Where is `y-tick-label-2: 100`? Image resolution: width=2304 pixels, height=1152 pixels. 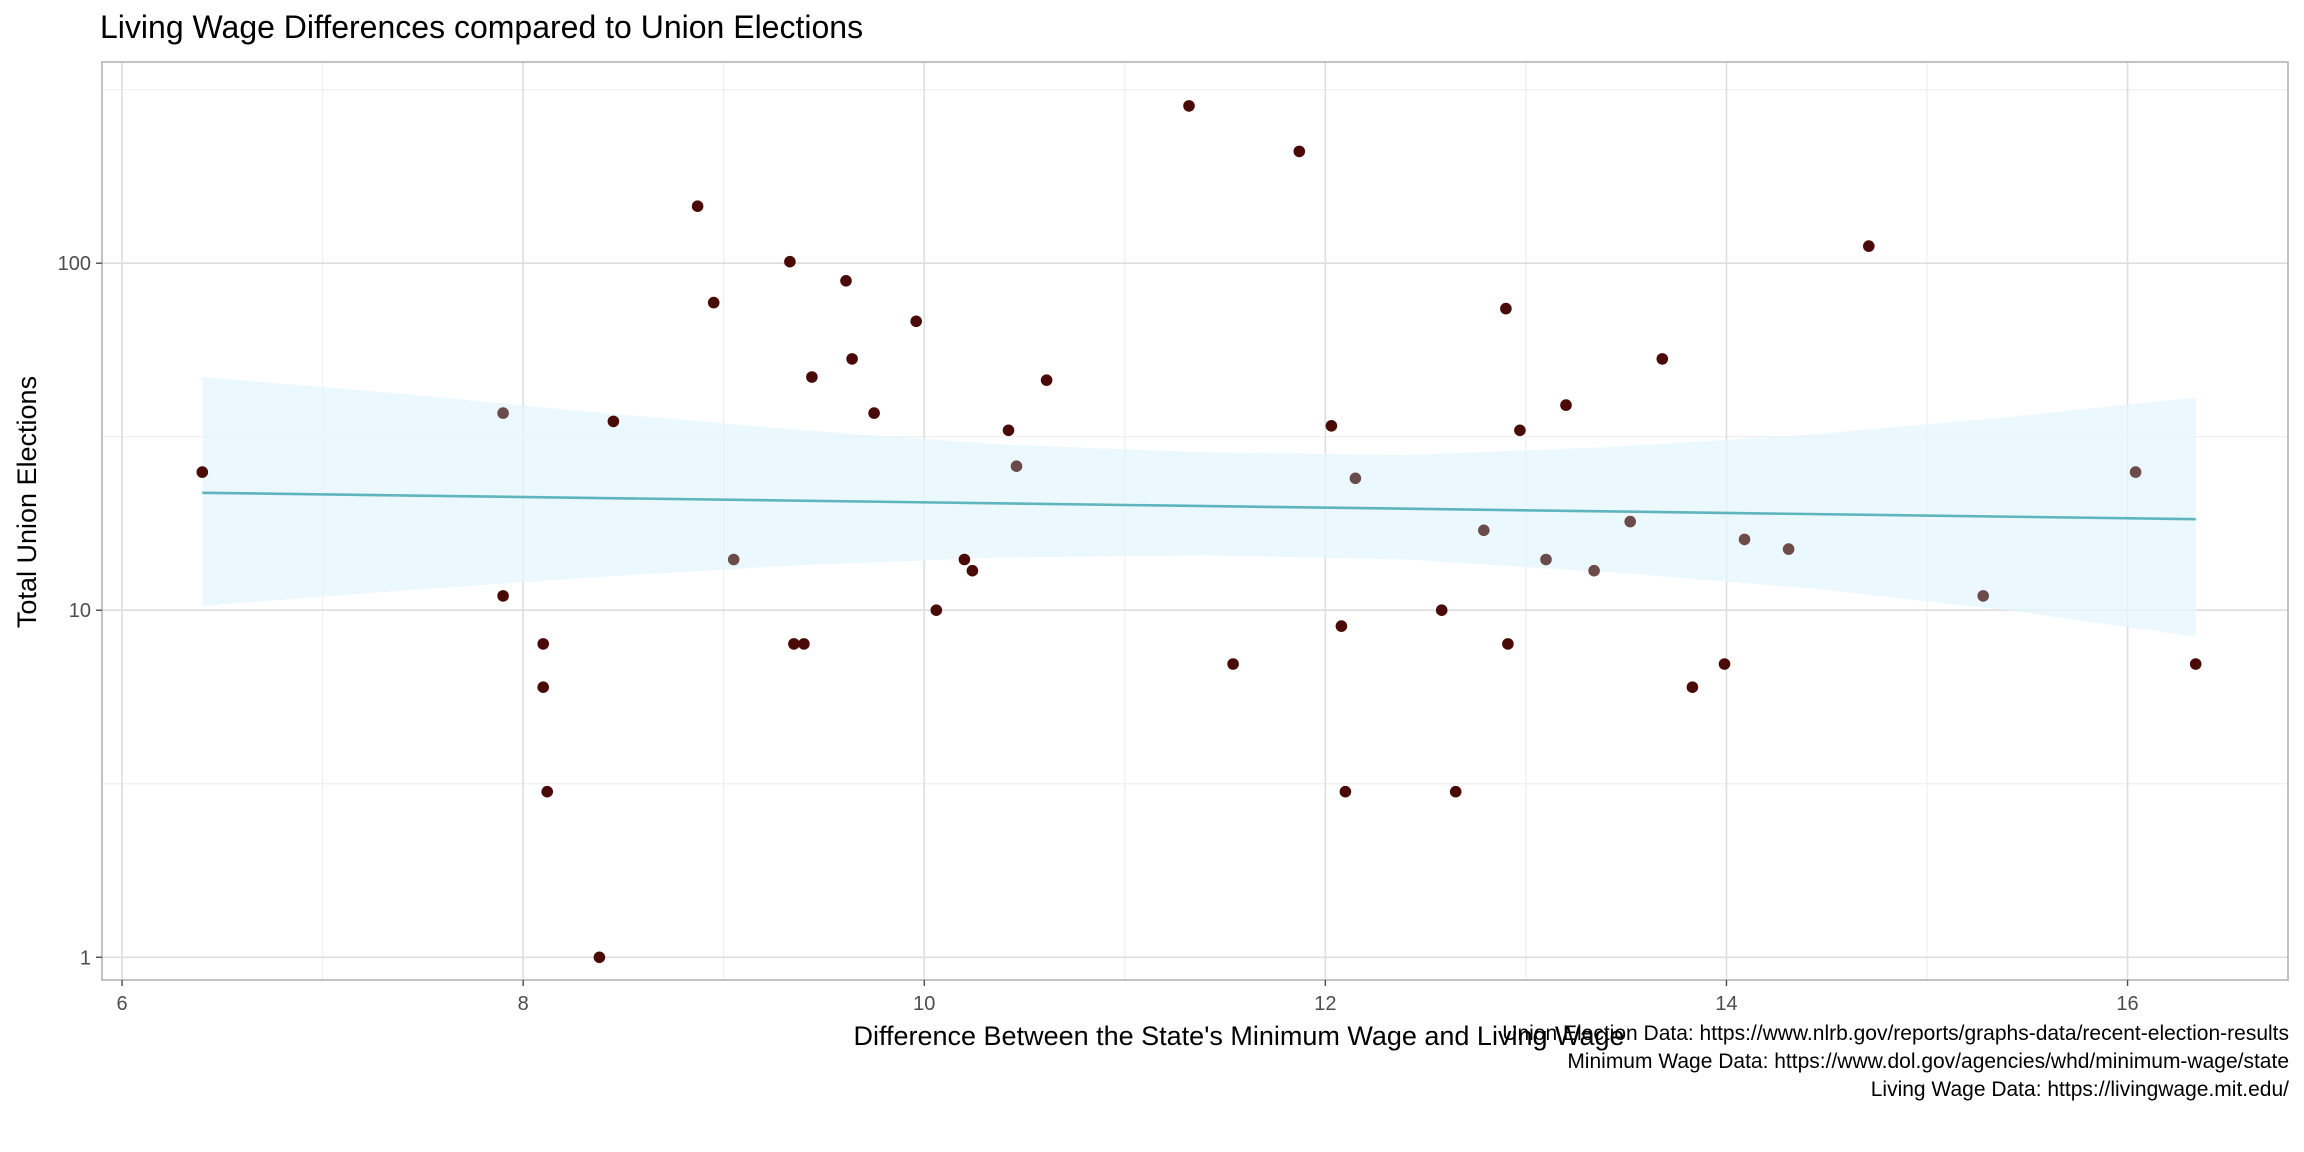
y-tick-label-2: 100 is located at coordinates (74, 264).